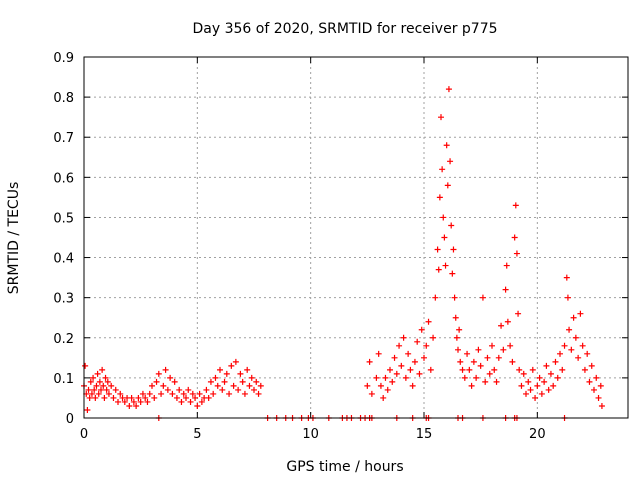 Image resolution: width=640 pixels, height=480 pixels. Describe the element at coordinates (63, 138) in the screenshot. I see `y-tick-label: 0.7` at that location.